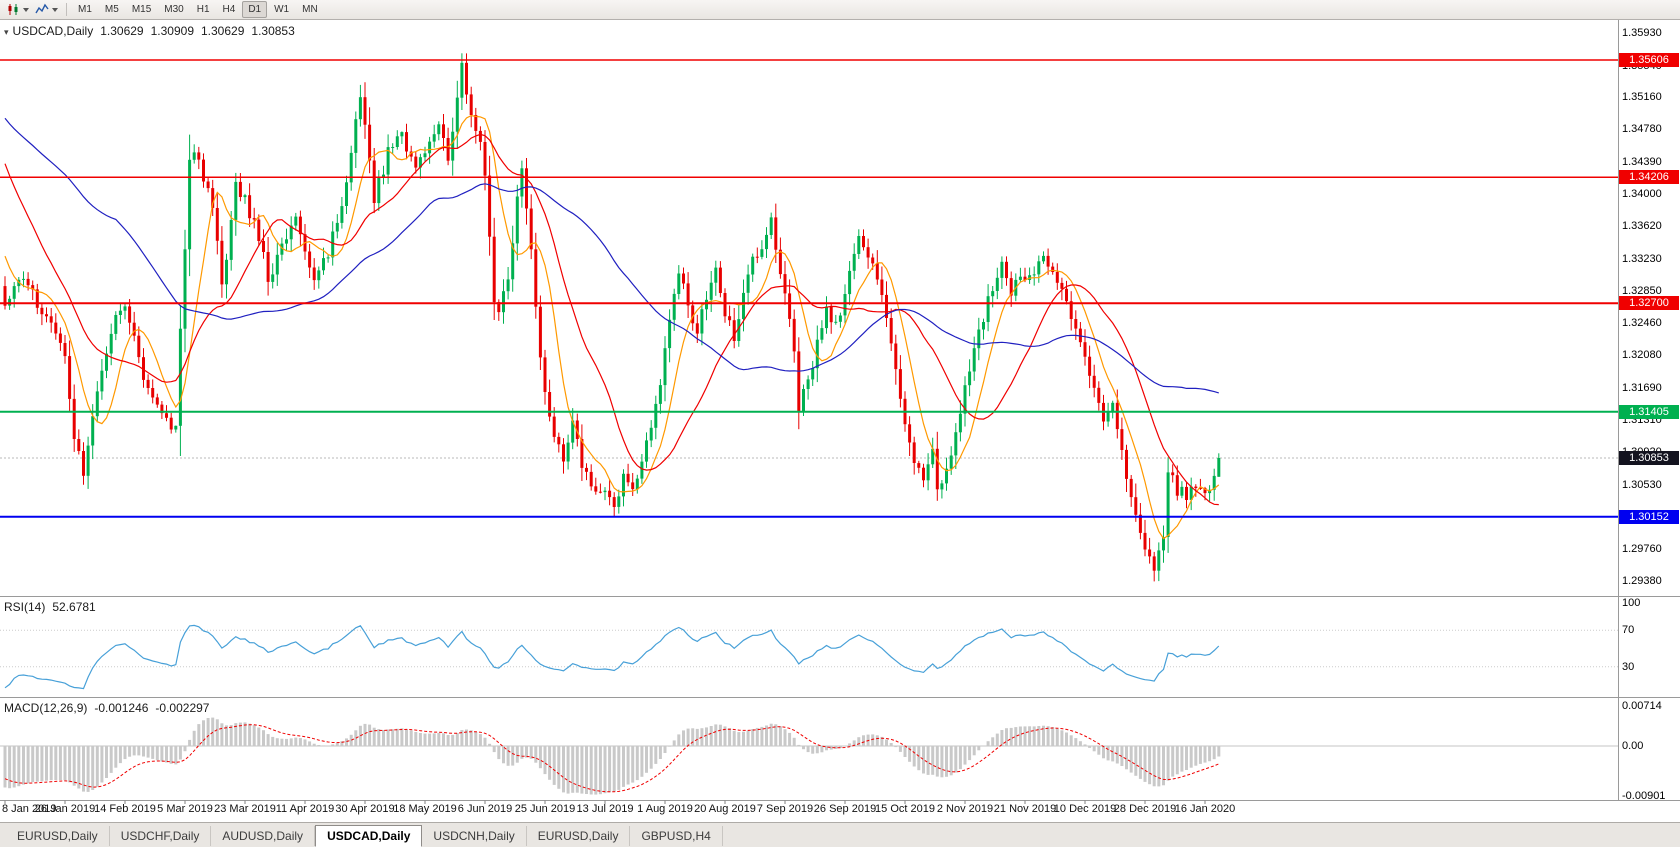  Describe the element at coordinates (185, 809) in the screenshot. I see `date-axis-label: 5 Mar 2019` at that location.